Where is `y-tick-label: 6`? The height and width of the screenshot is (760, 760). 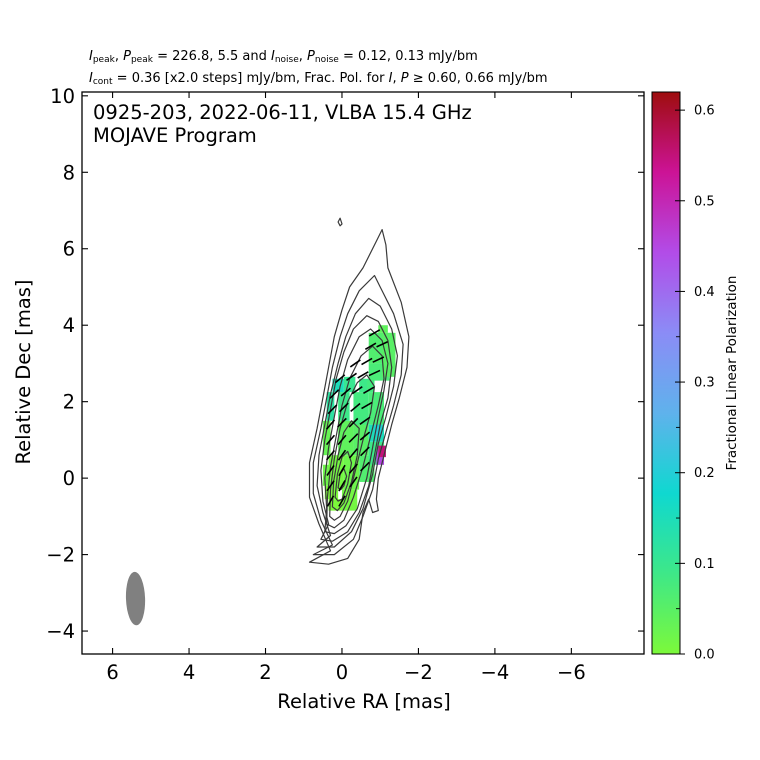
y-tick-label: 6 is located at coordinates (69, 249).